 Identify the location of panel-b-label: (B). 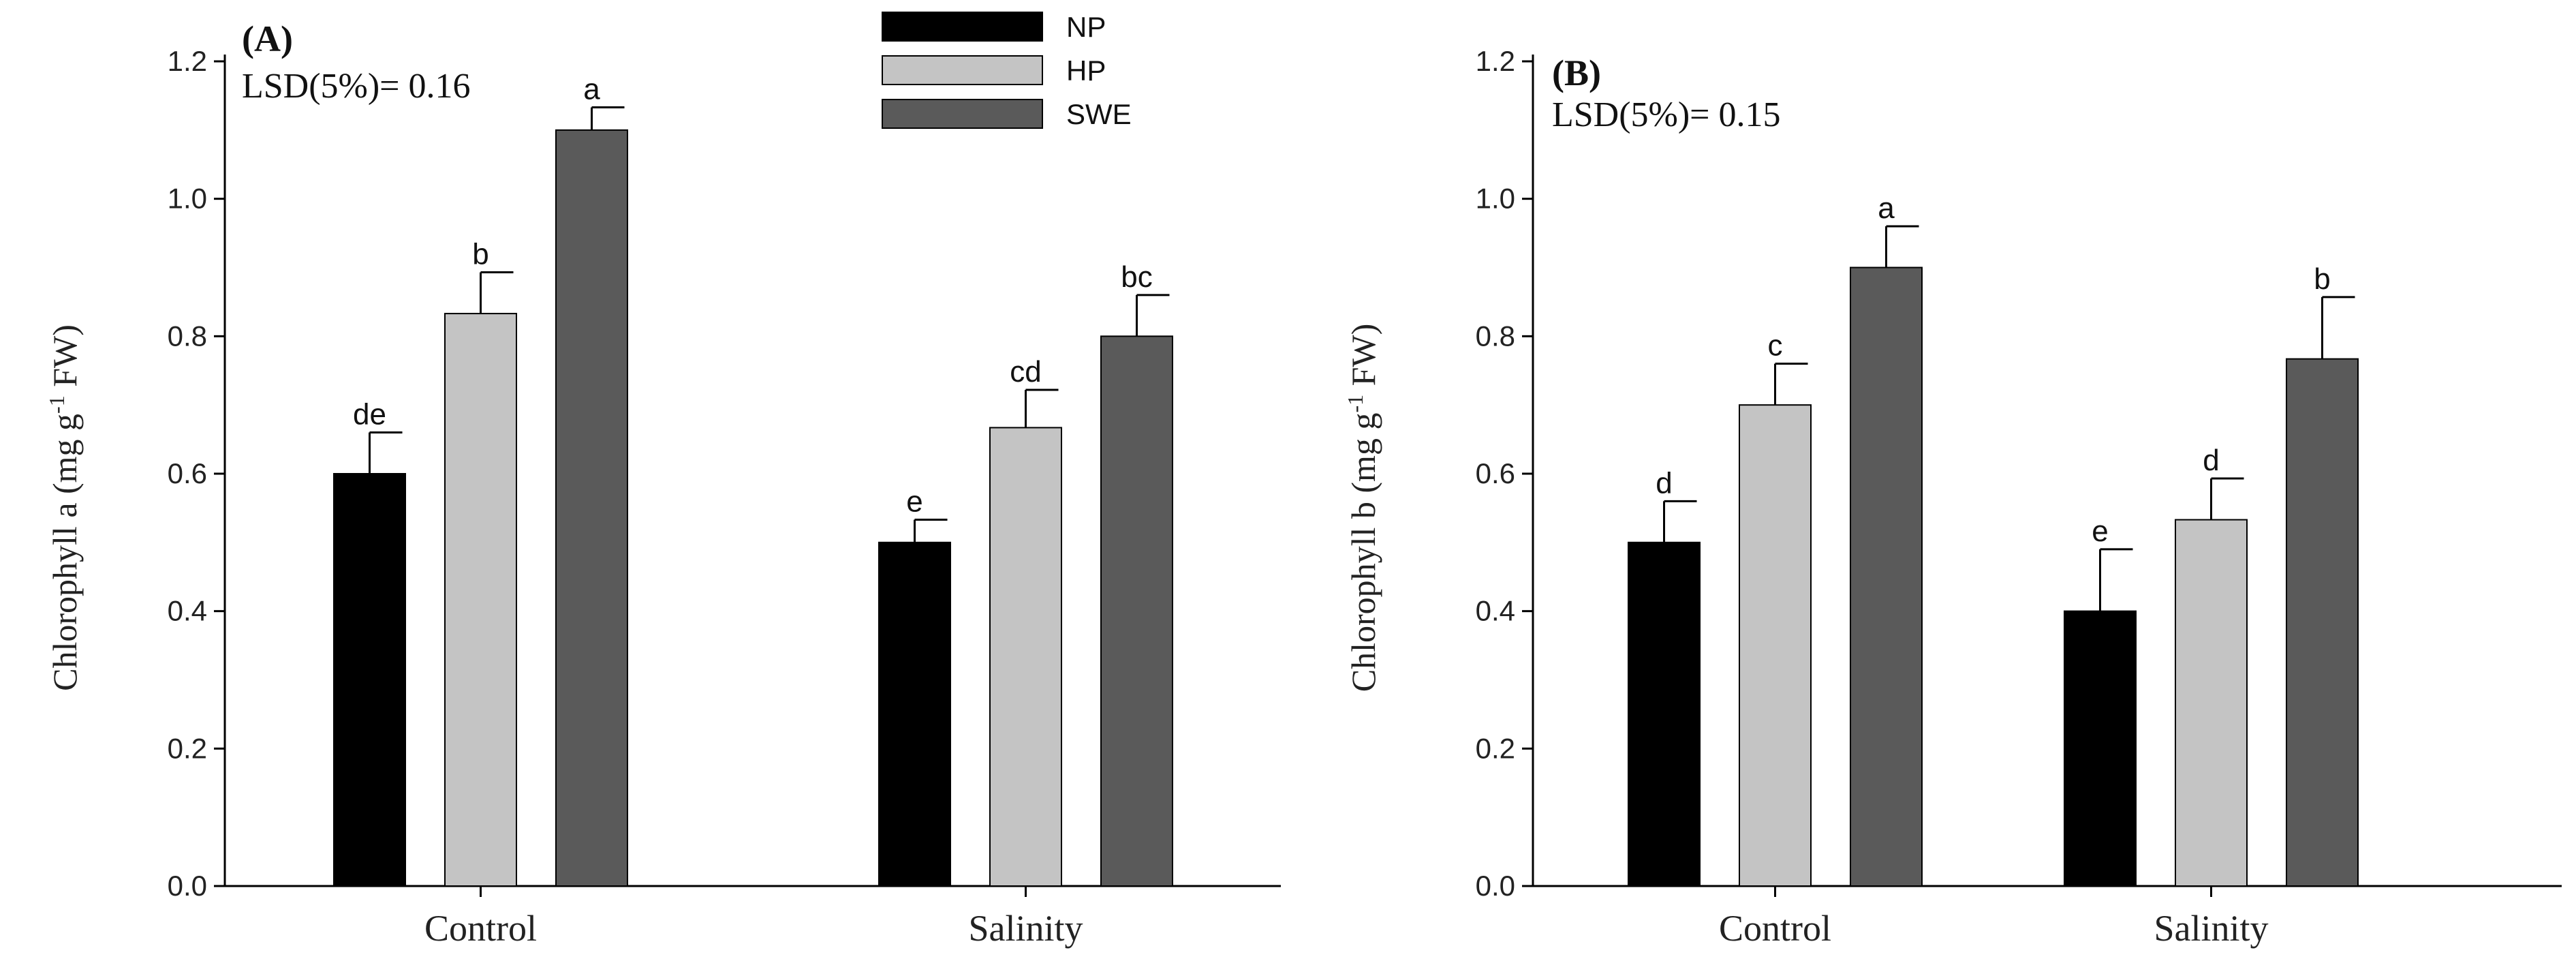
(1576, 72).